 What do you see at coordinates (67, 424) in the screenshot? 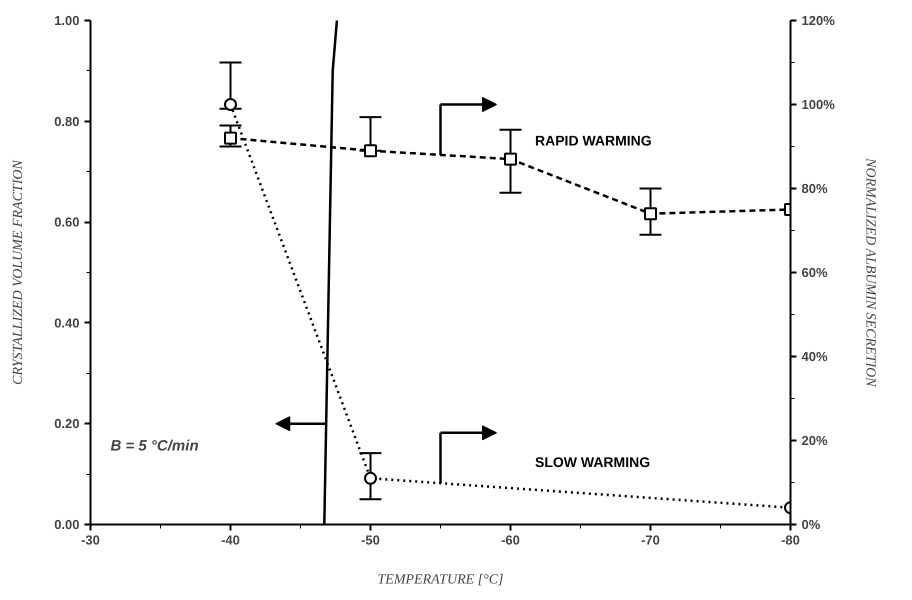
I see `y-tick-label: 0.20` at bounding box center [67, 424].